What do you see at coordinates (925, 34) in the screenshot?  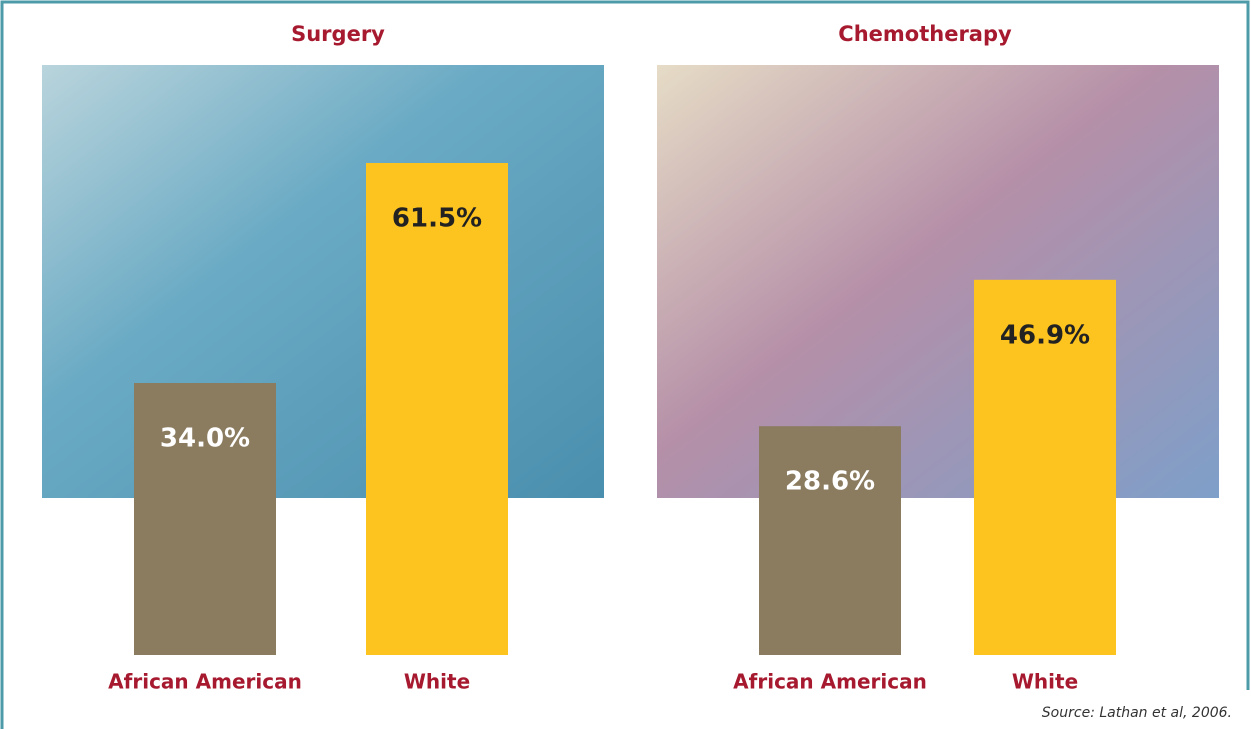 I see `chart-title: Chemotherapy` at bounding box center [925, 34].